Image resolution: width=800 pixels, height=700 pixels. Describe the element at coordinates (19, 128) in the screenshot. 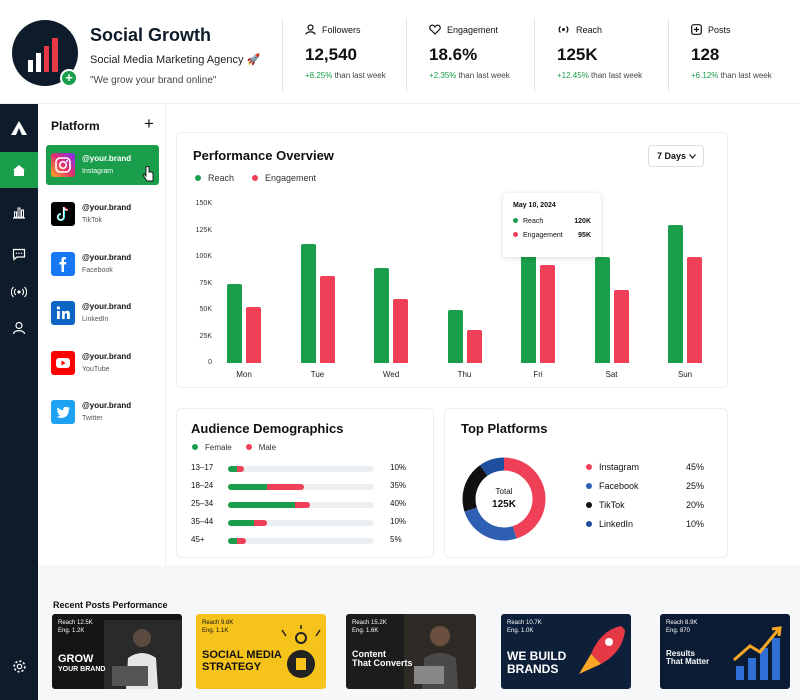

I see `app-logo-icon` at that location.